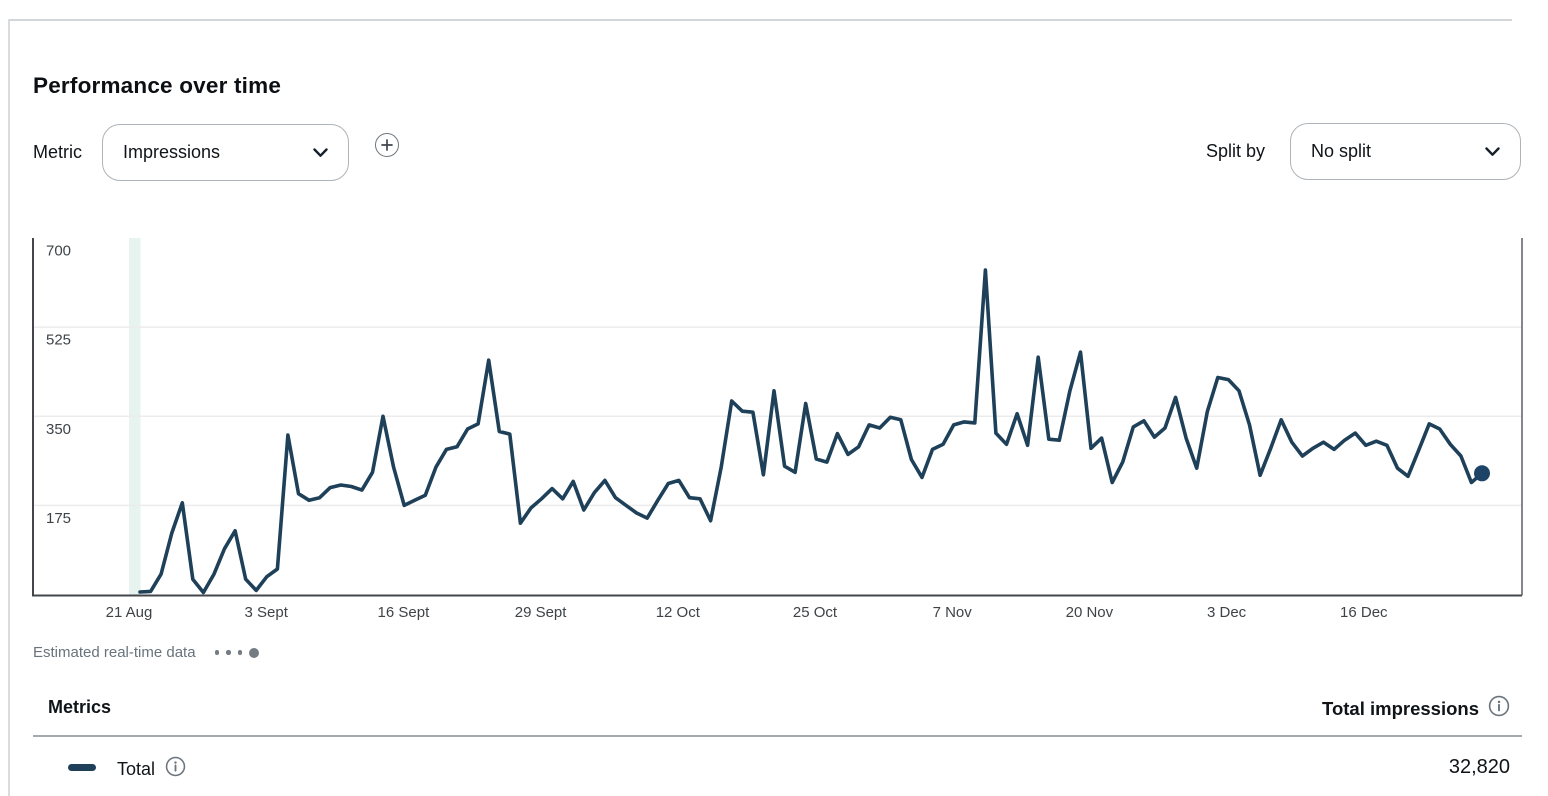  Describe the element at coordinates (1479, 767) in the screenshot. I see `total-impressions-value: 32,820` at that location.